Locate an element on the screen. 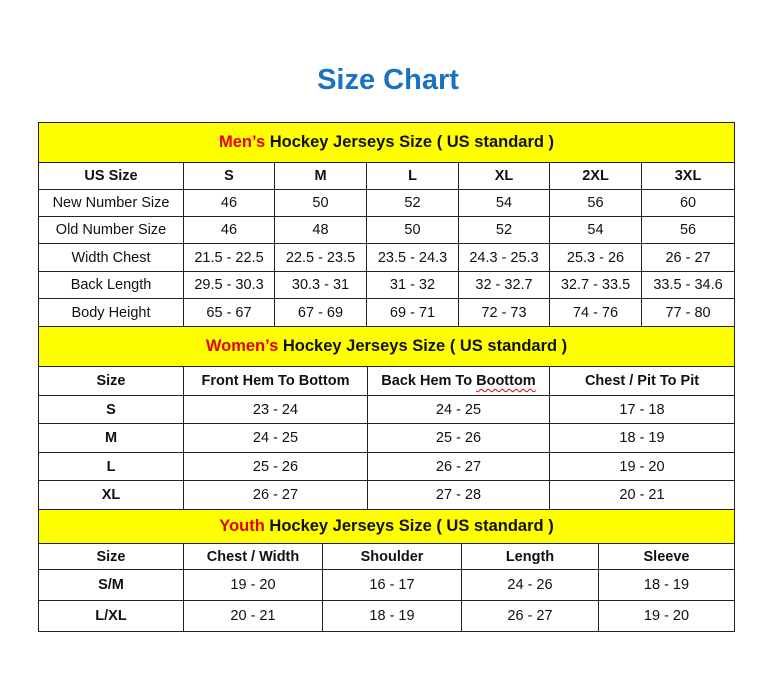  table-cell: 67 - 69 is located at coordinates (320, 312).